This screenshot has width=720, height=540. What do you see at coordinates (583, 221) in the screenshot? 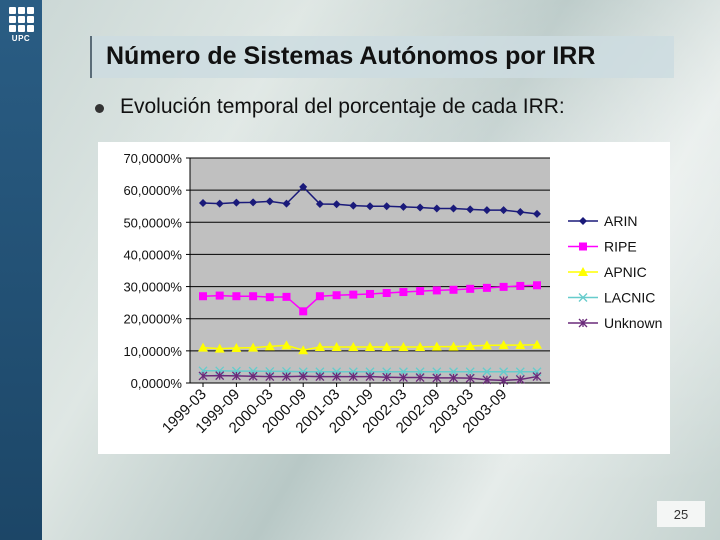
I see `legend-marker-arin` at bounding box center [583, 221].